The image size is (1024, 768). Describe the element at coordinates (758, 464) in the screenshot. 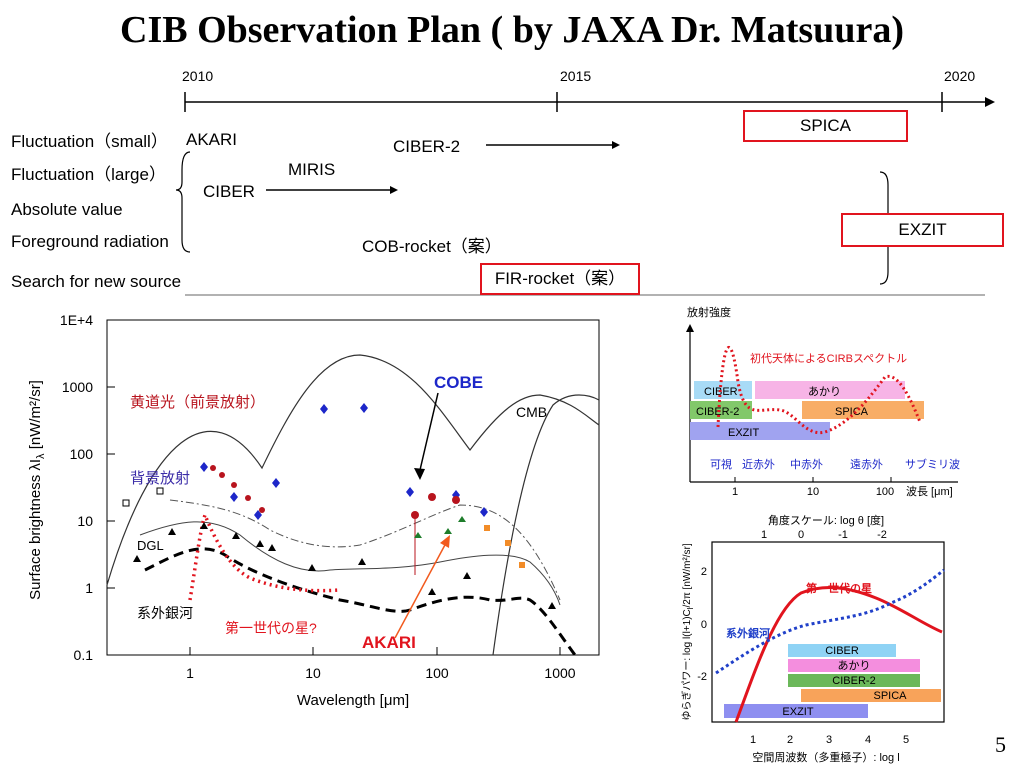

I see `band-label: 近赤外` at that location.